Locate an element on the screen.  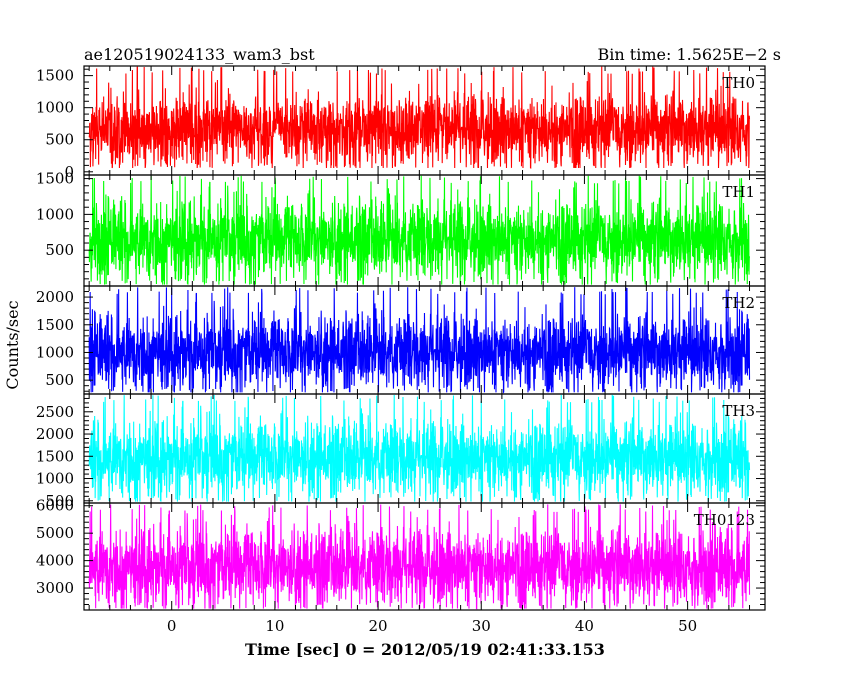
chart-title: ae120519024133_wam3_bst is located at coordinates (199, 54).